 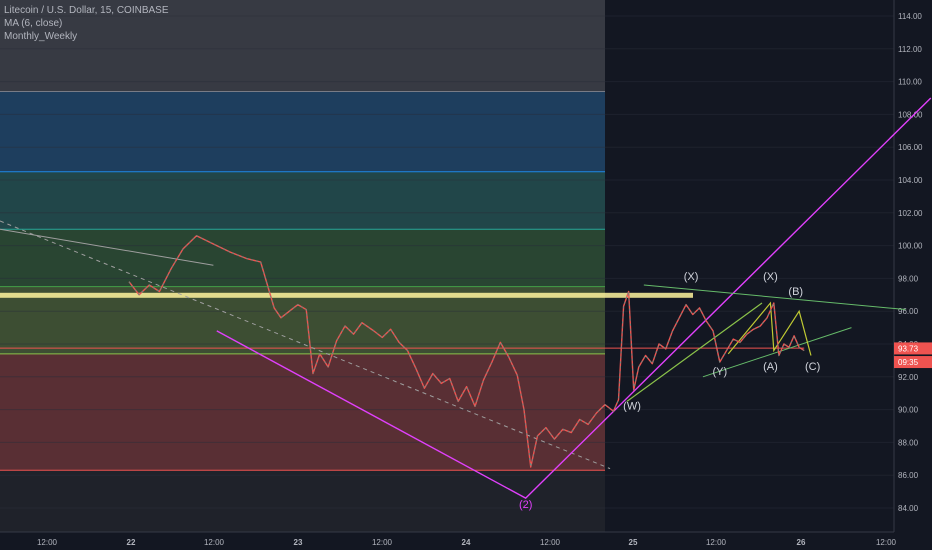 I want to click on x-tick-label: 22, so click(x=131, y=542).